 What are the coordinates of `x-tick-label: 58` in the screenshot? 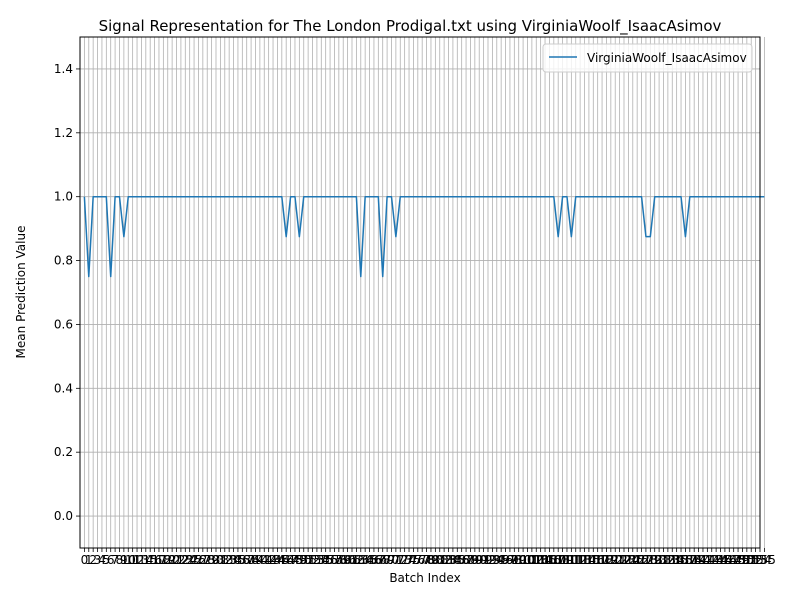 It's located at (338, 560).